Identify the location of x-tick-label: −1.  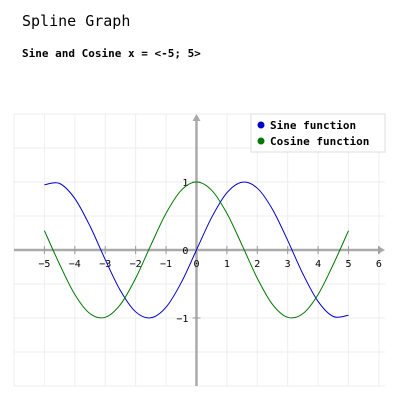
(166, 264).